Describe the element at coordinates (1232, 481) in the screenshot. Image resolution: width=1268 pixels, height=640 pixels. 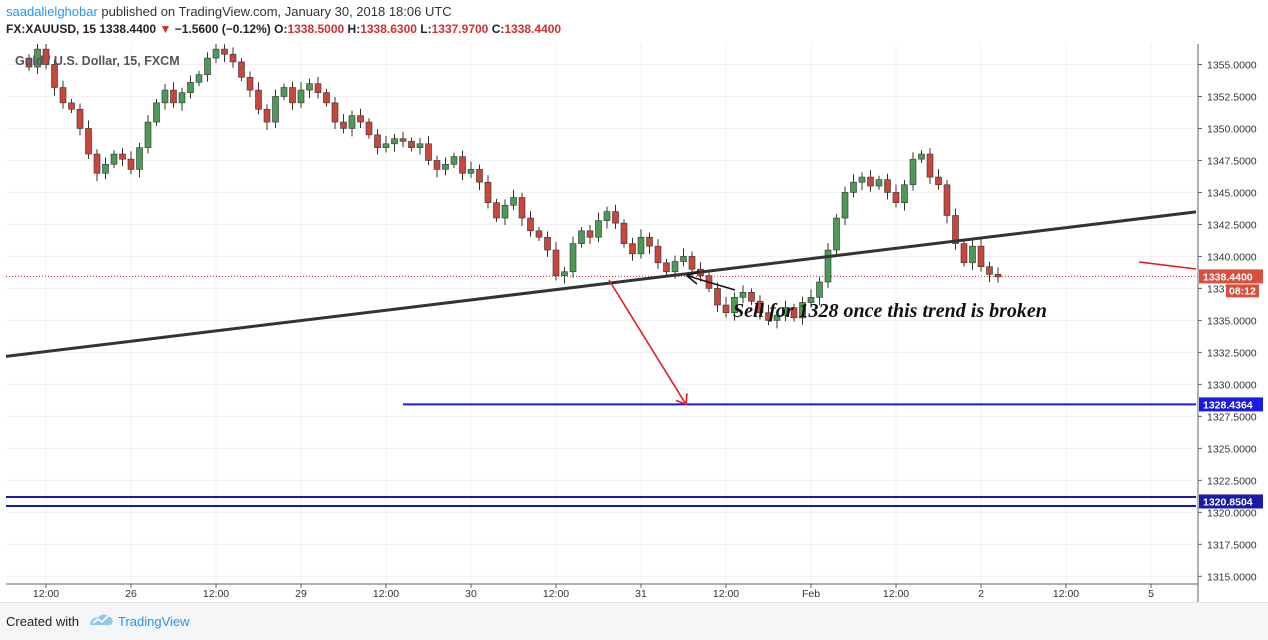
I see `price-tick-label: 1322.5000` at that location.